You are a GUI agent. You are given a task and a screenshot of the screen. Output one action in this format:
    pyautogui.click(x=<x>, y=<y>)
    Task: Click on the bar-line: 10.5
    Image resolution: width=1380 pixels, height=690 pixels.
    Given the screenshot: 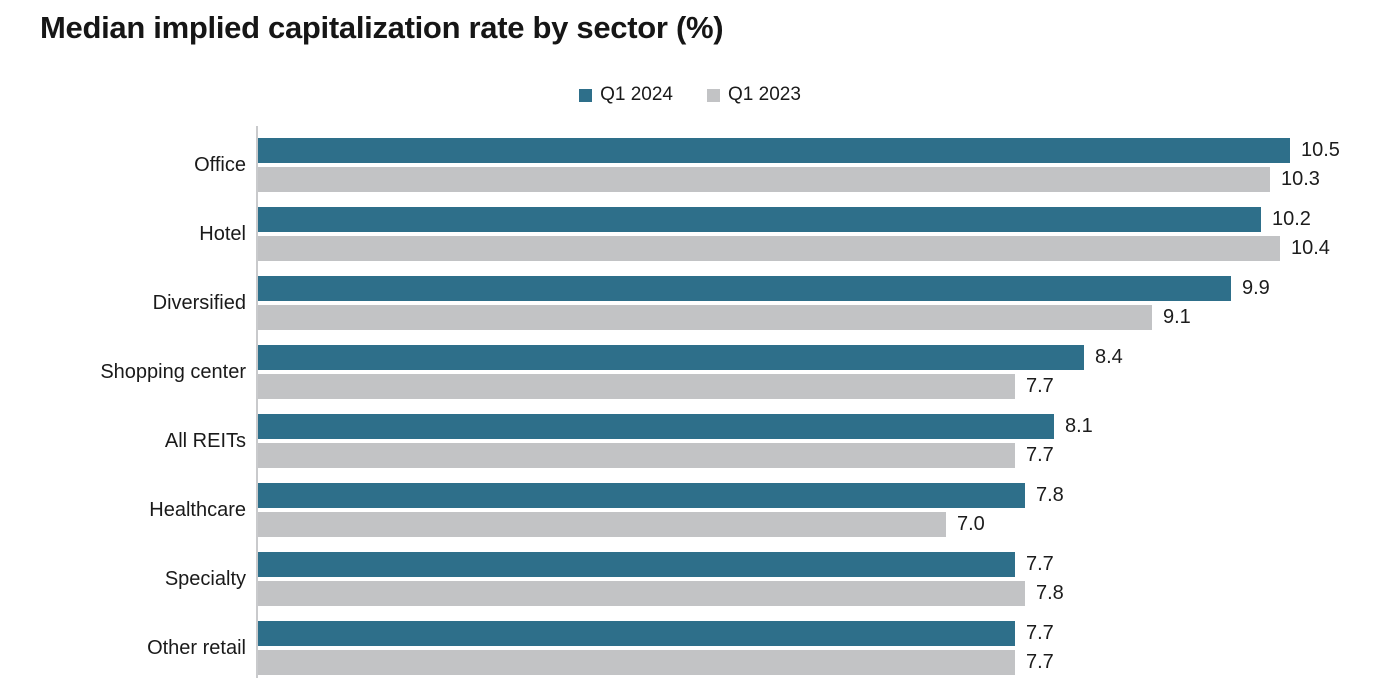 What is the action you would take?
    pyautogui.click(x=799, y=150)
    